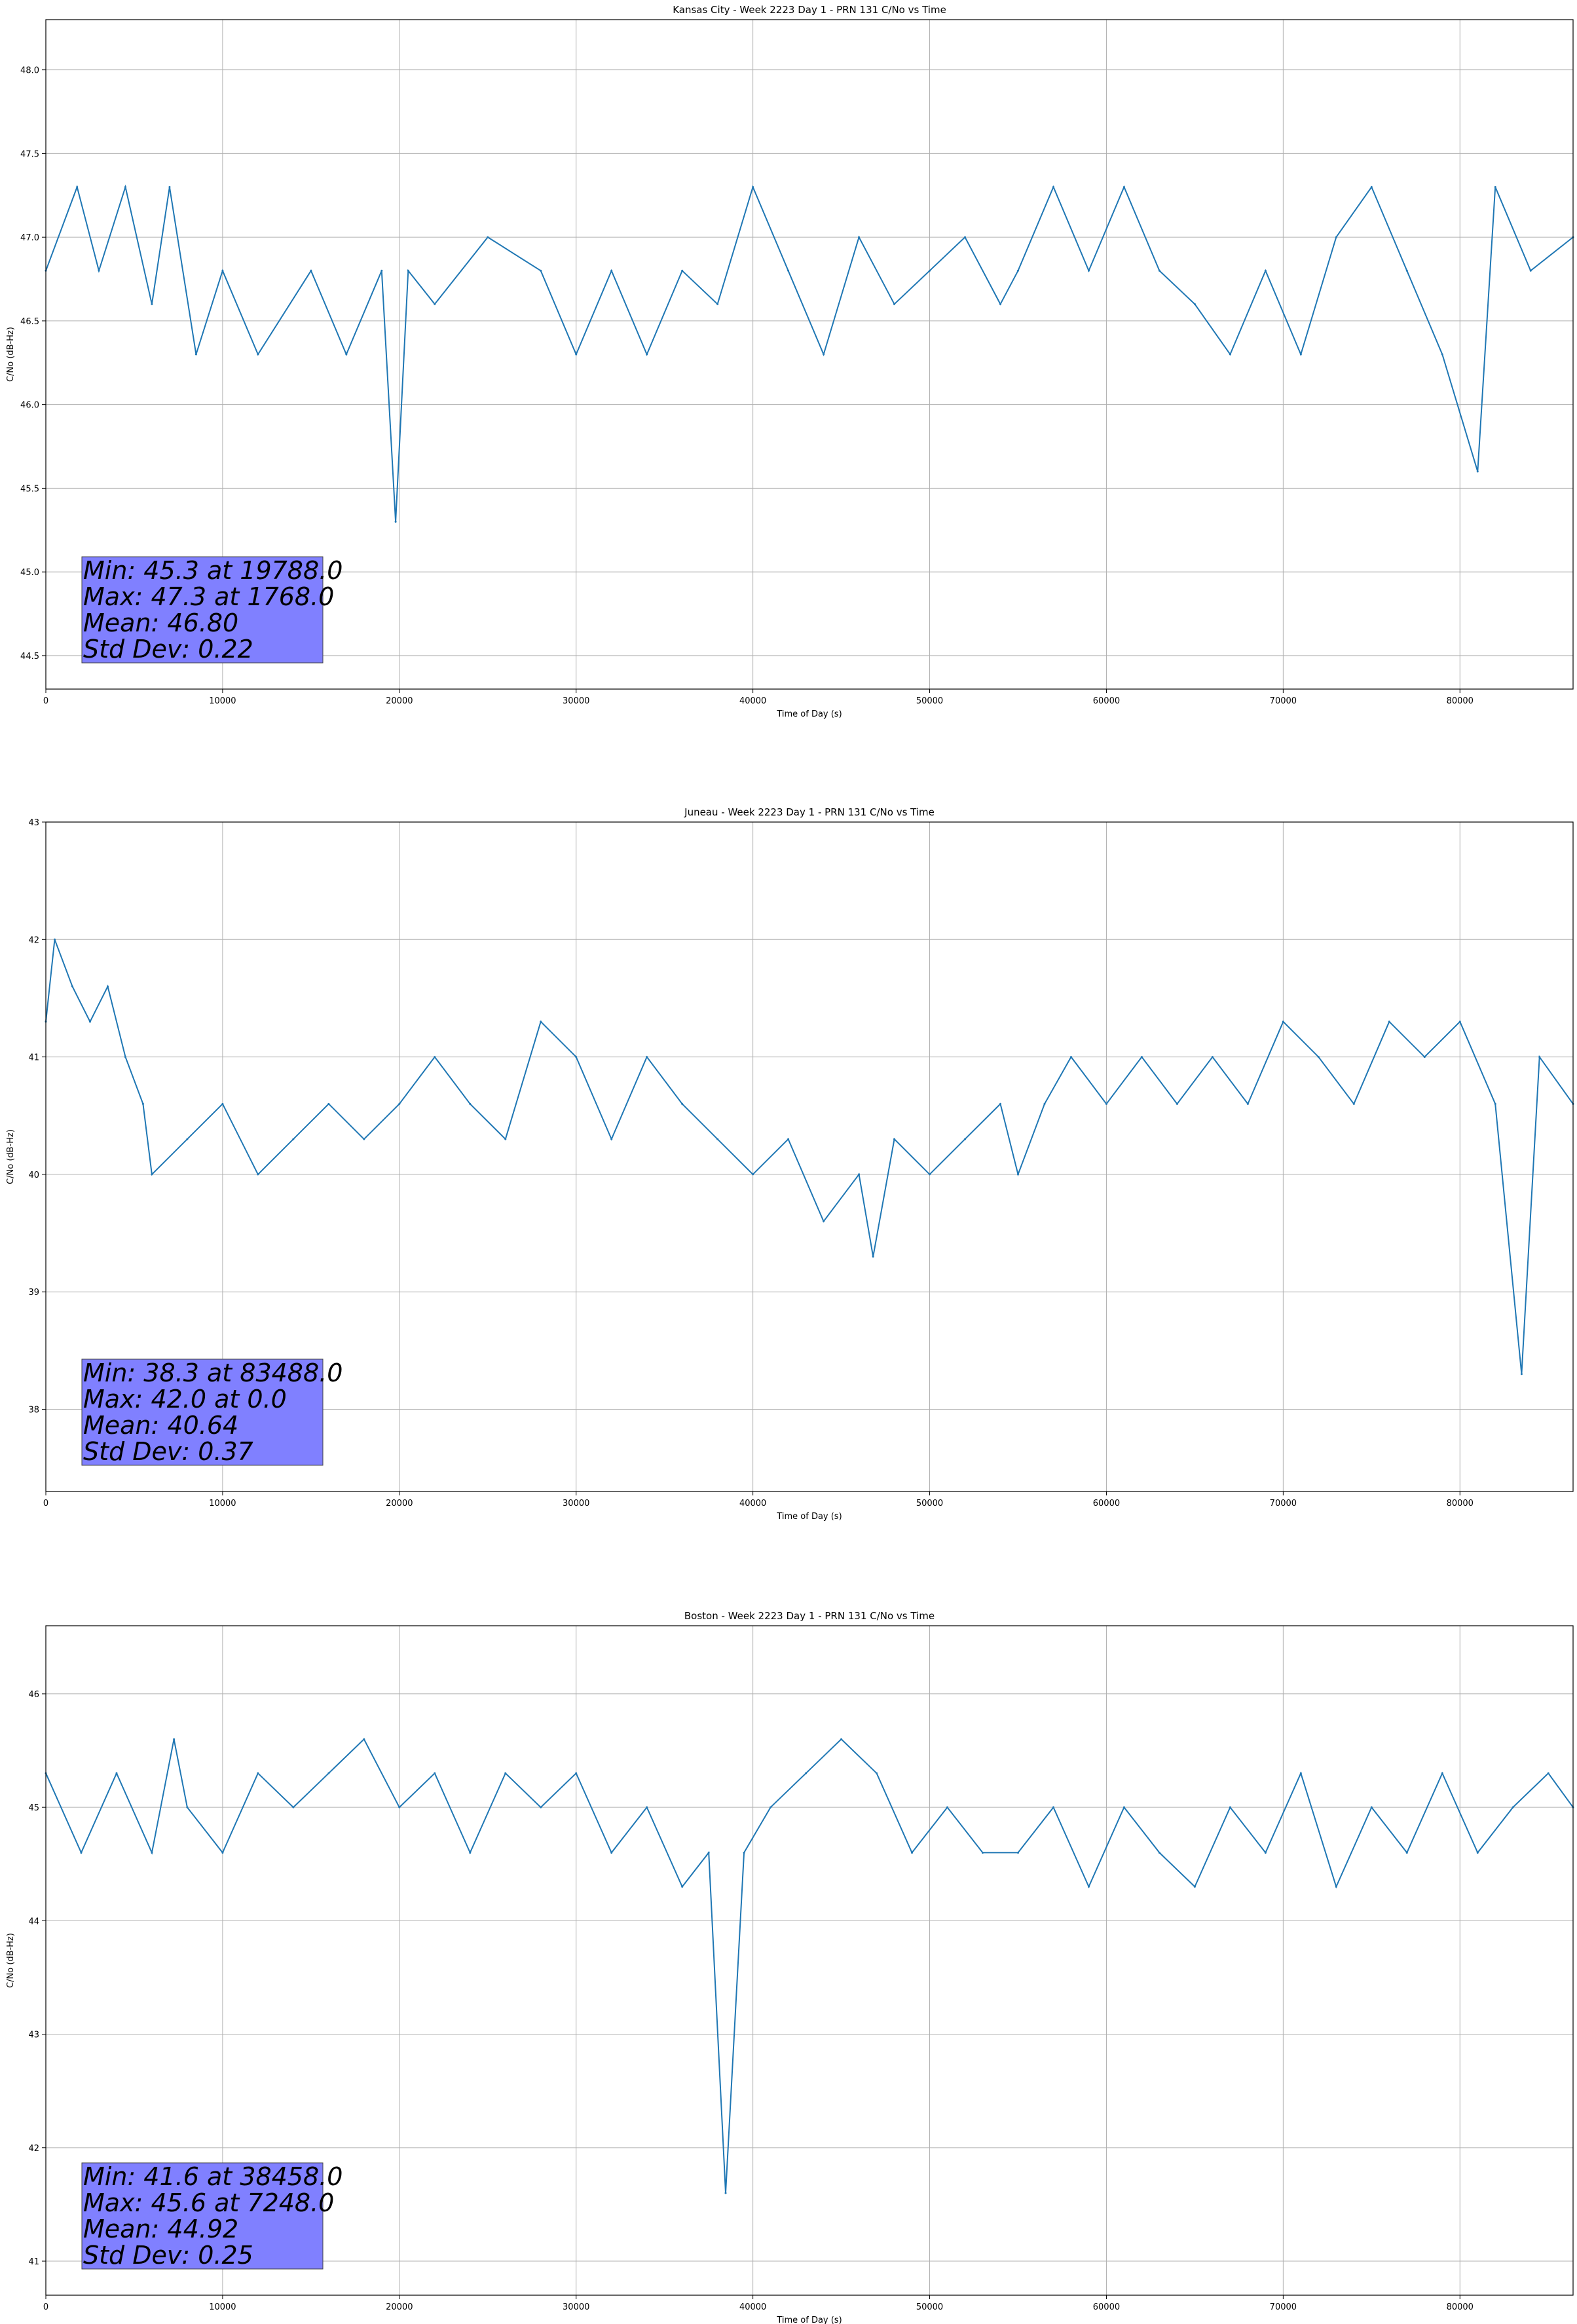 The height and width of the screenshot is (2324, 1577). Describe the element at coordinates (33, 1808) in the screenshot. I see `y-tick-label: 45` at that location.